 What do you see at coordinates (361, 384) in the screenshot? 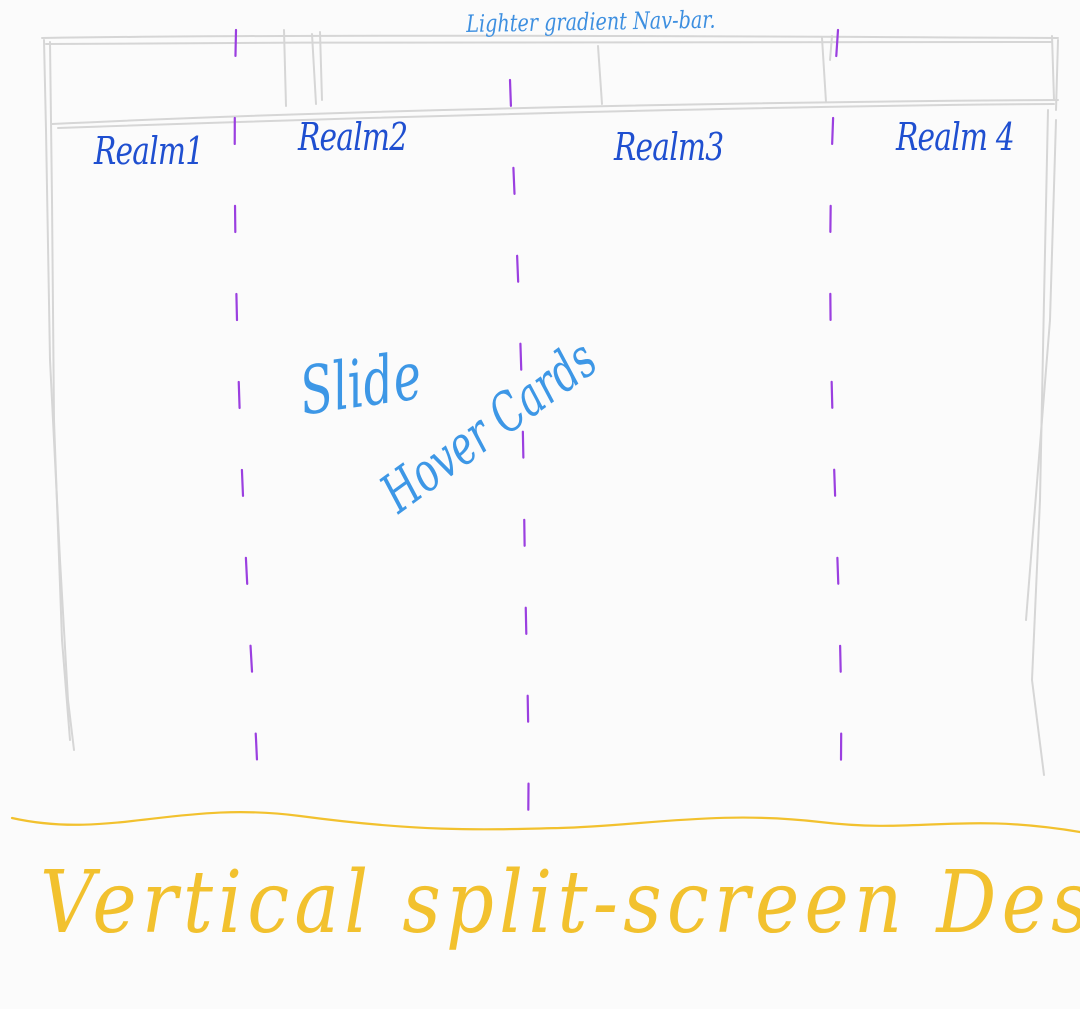
I see `annotation-slide: Slide` at bounding box center [361, 384].